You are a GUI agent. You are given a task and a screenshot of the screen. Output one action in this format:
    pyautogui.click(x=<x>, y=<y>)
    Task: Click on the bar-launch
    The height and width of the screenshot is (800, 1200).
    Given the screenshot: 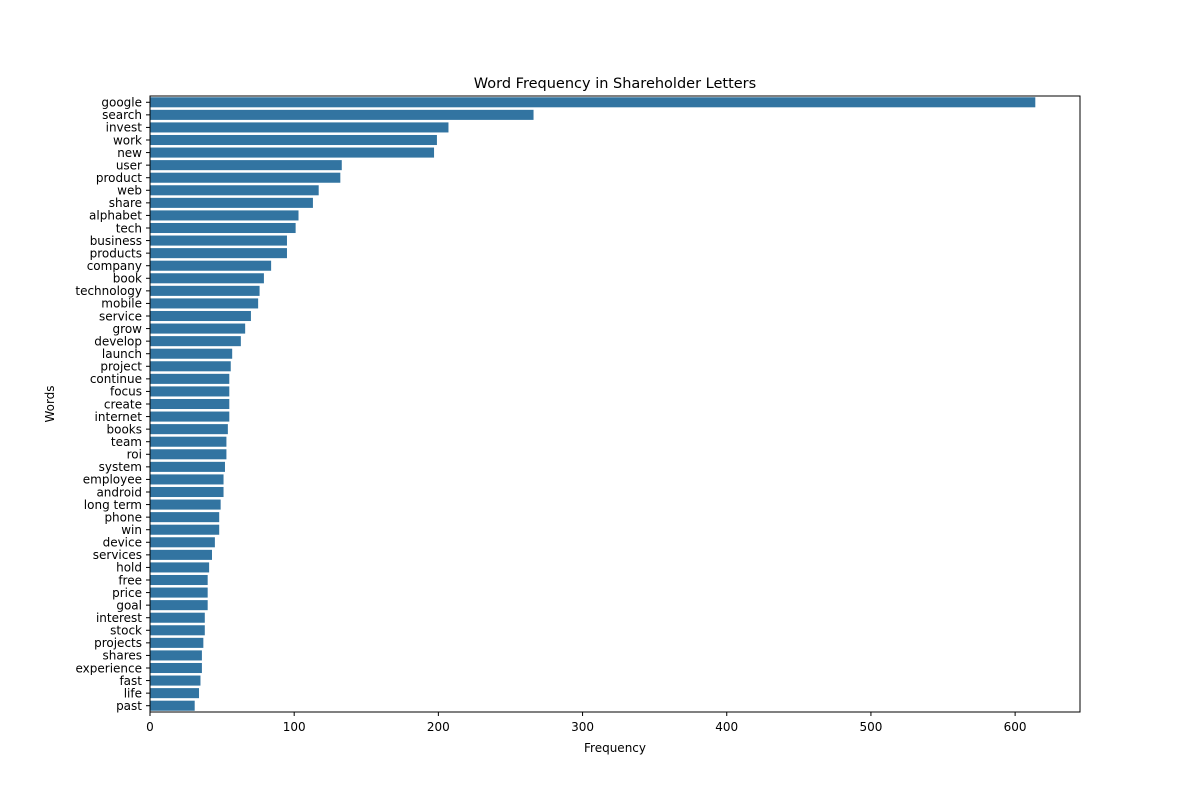 What is the action you would take?
    pyautogui.click(x=191, y=353)
    